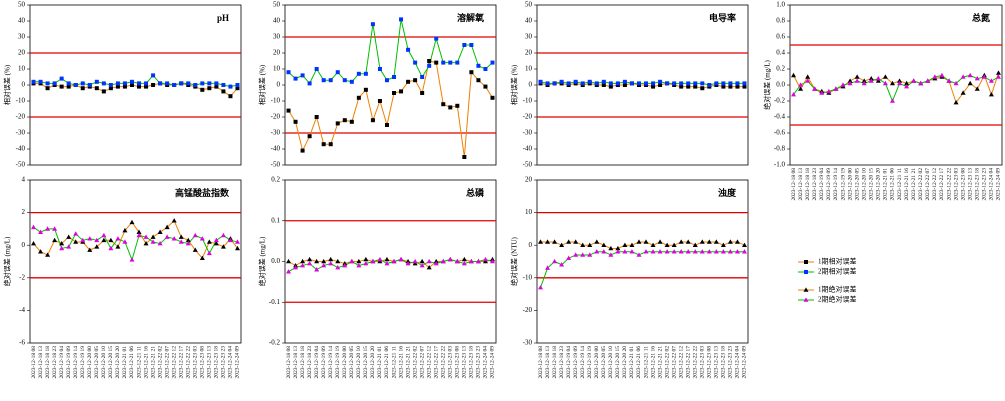  Describe the element at coordinates (7, 261) in the screenshot. I see `y-axis-label: 绝对误差 (mg/L)` at that location.